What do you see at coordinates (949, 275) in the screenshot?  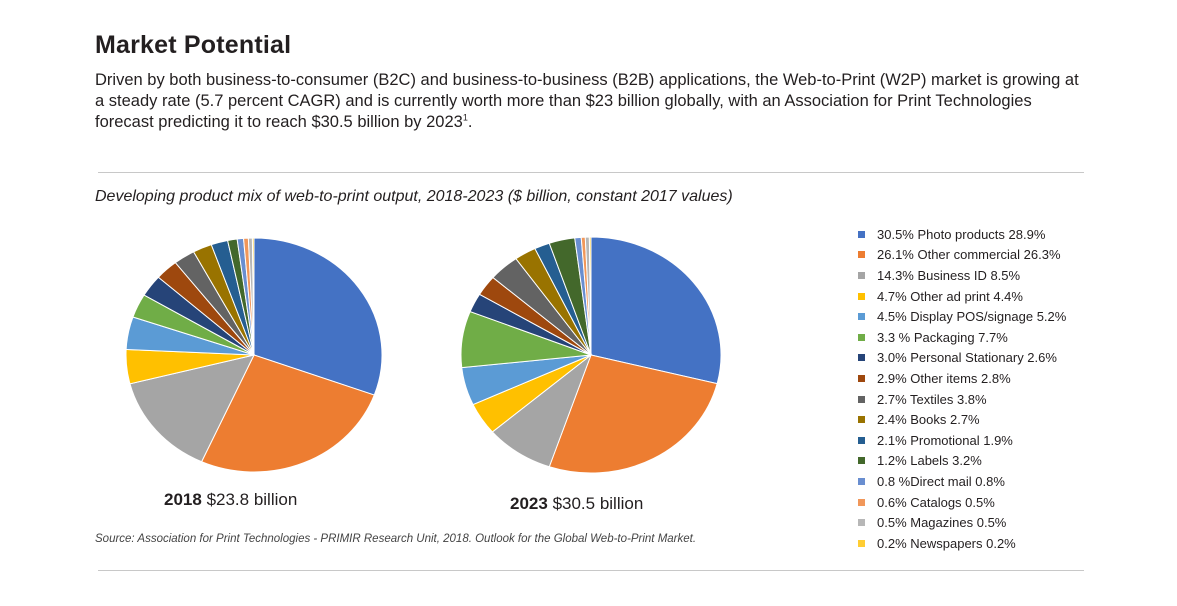 I see `legend-label: 14.3% Business ID 8.5%` at bounding box center [949, 275].